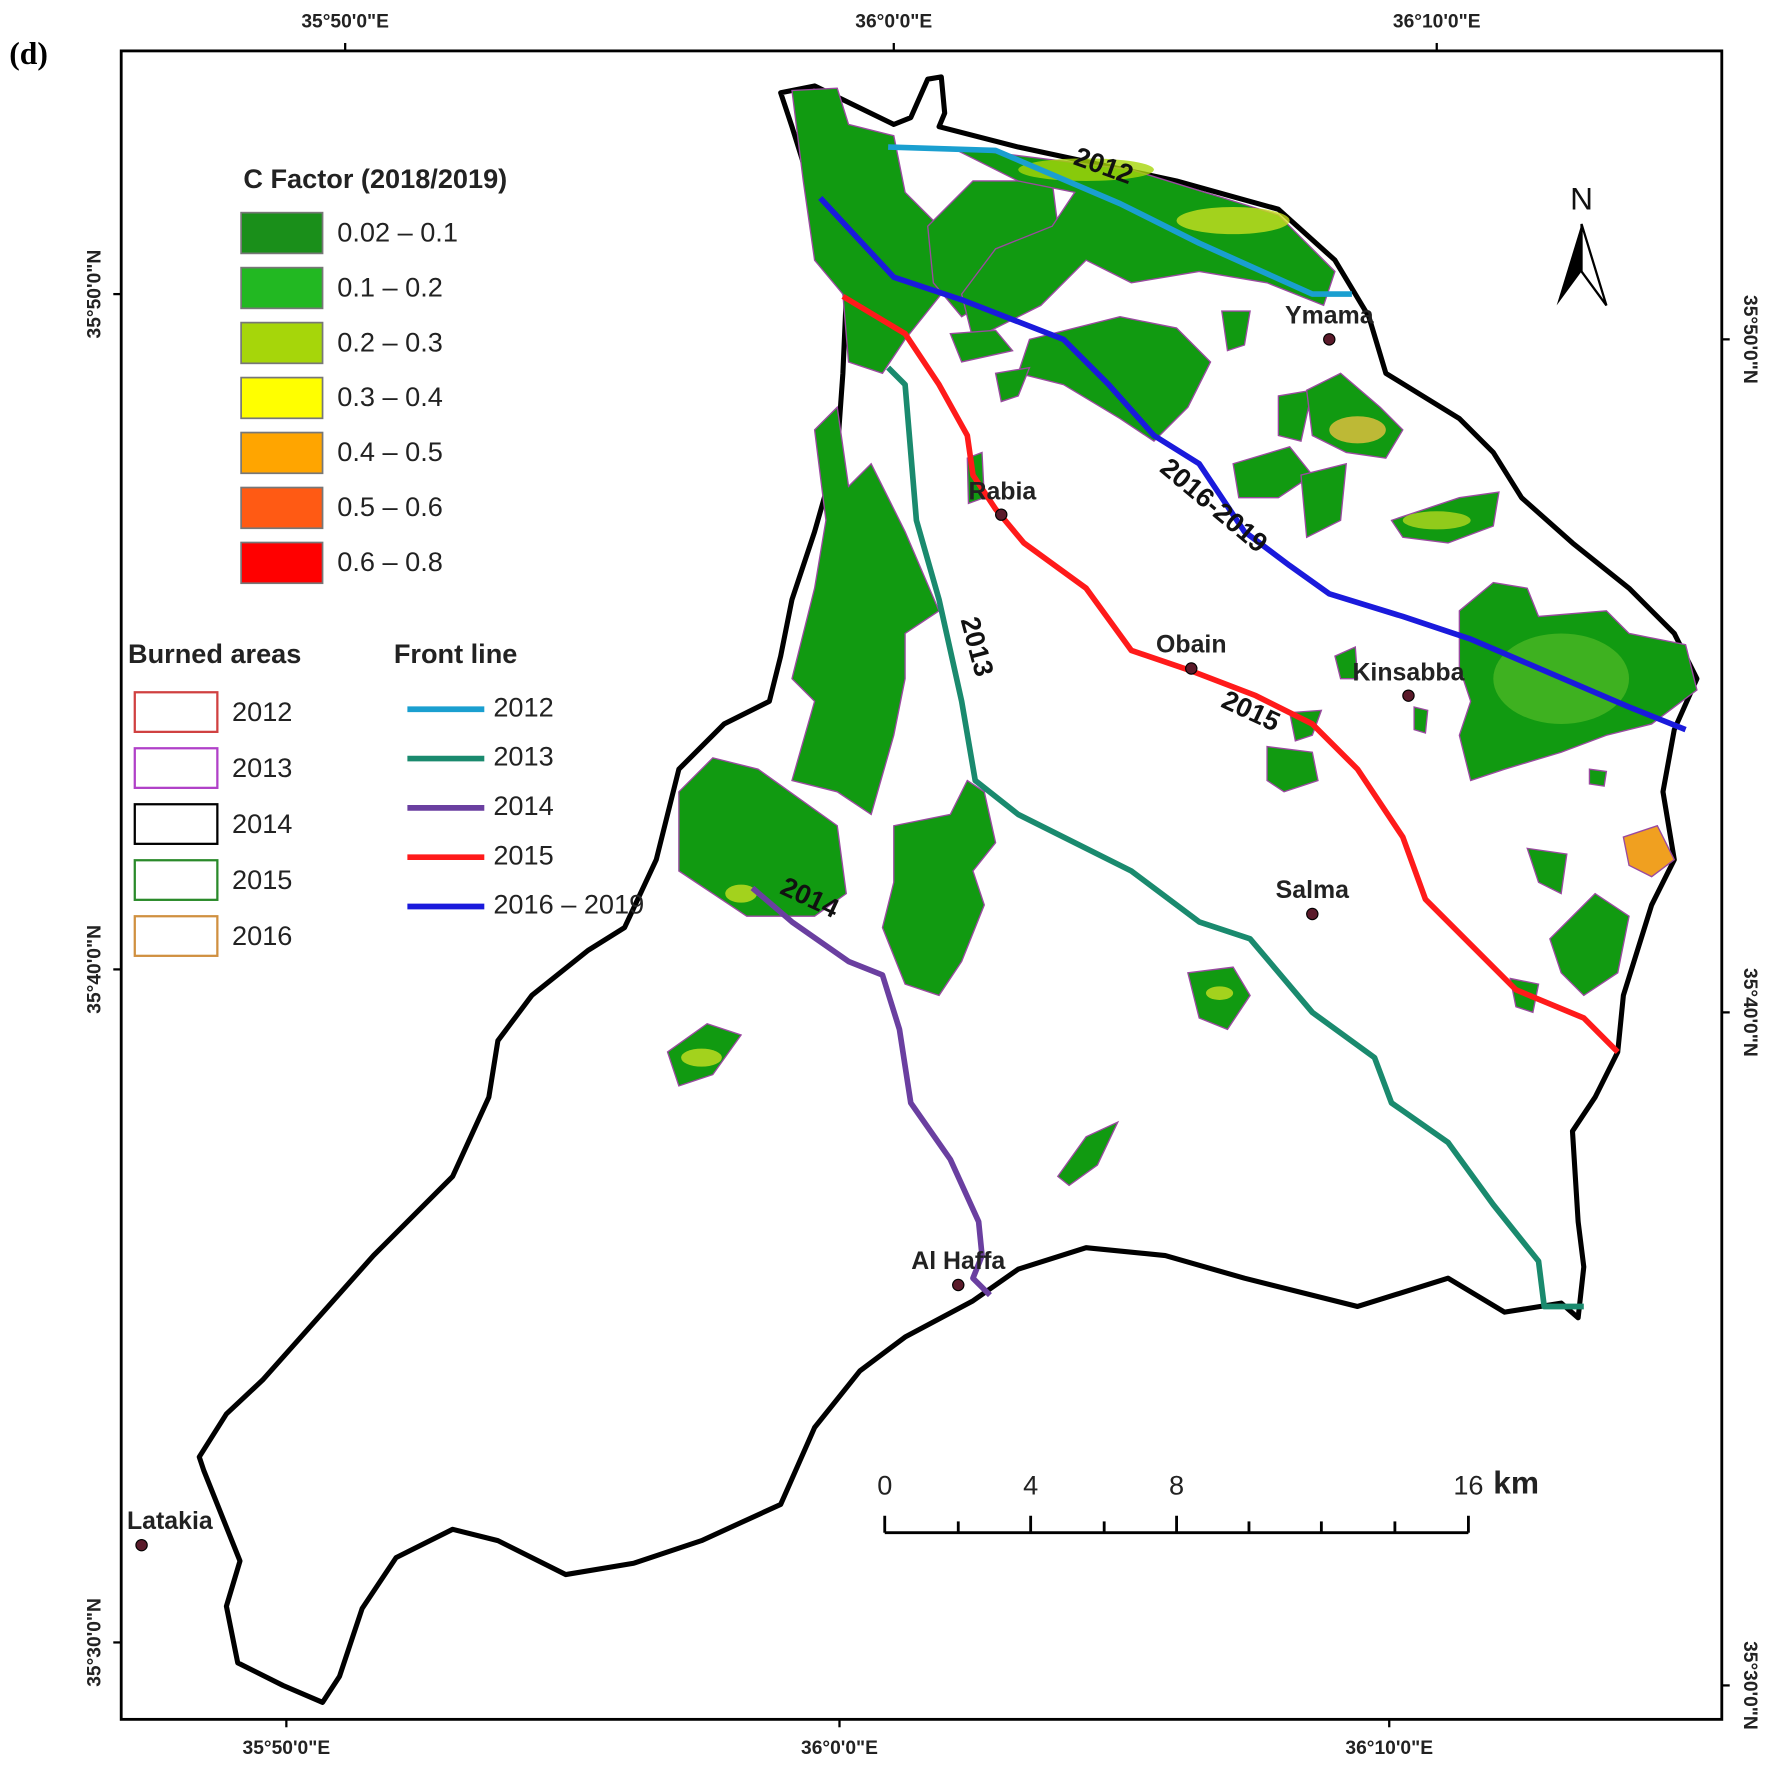 Image resolution: width=1774 pixels, height=1768 pixels. I want to click on place-name: Latakia, so click(170, 1521).